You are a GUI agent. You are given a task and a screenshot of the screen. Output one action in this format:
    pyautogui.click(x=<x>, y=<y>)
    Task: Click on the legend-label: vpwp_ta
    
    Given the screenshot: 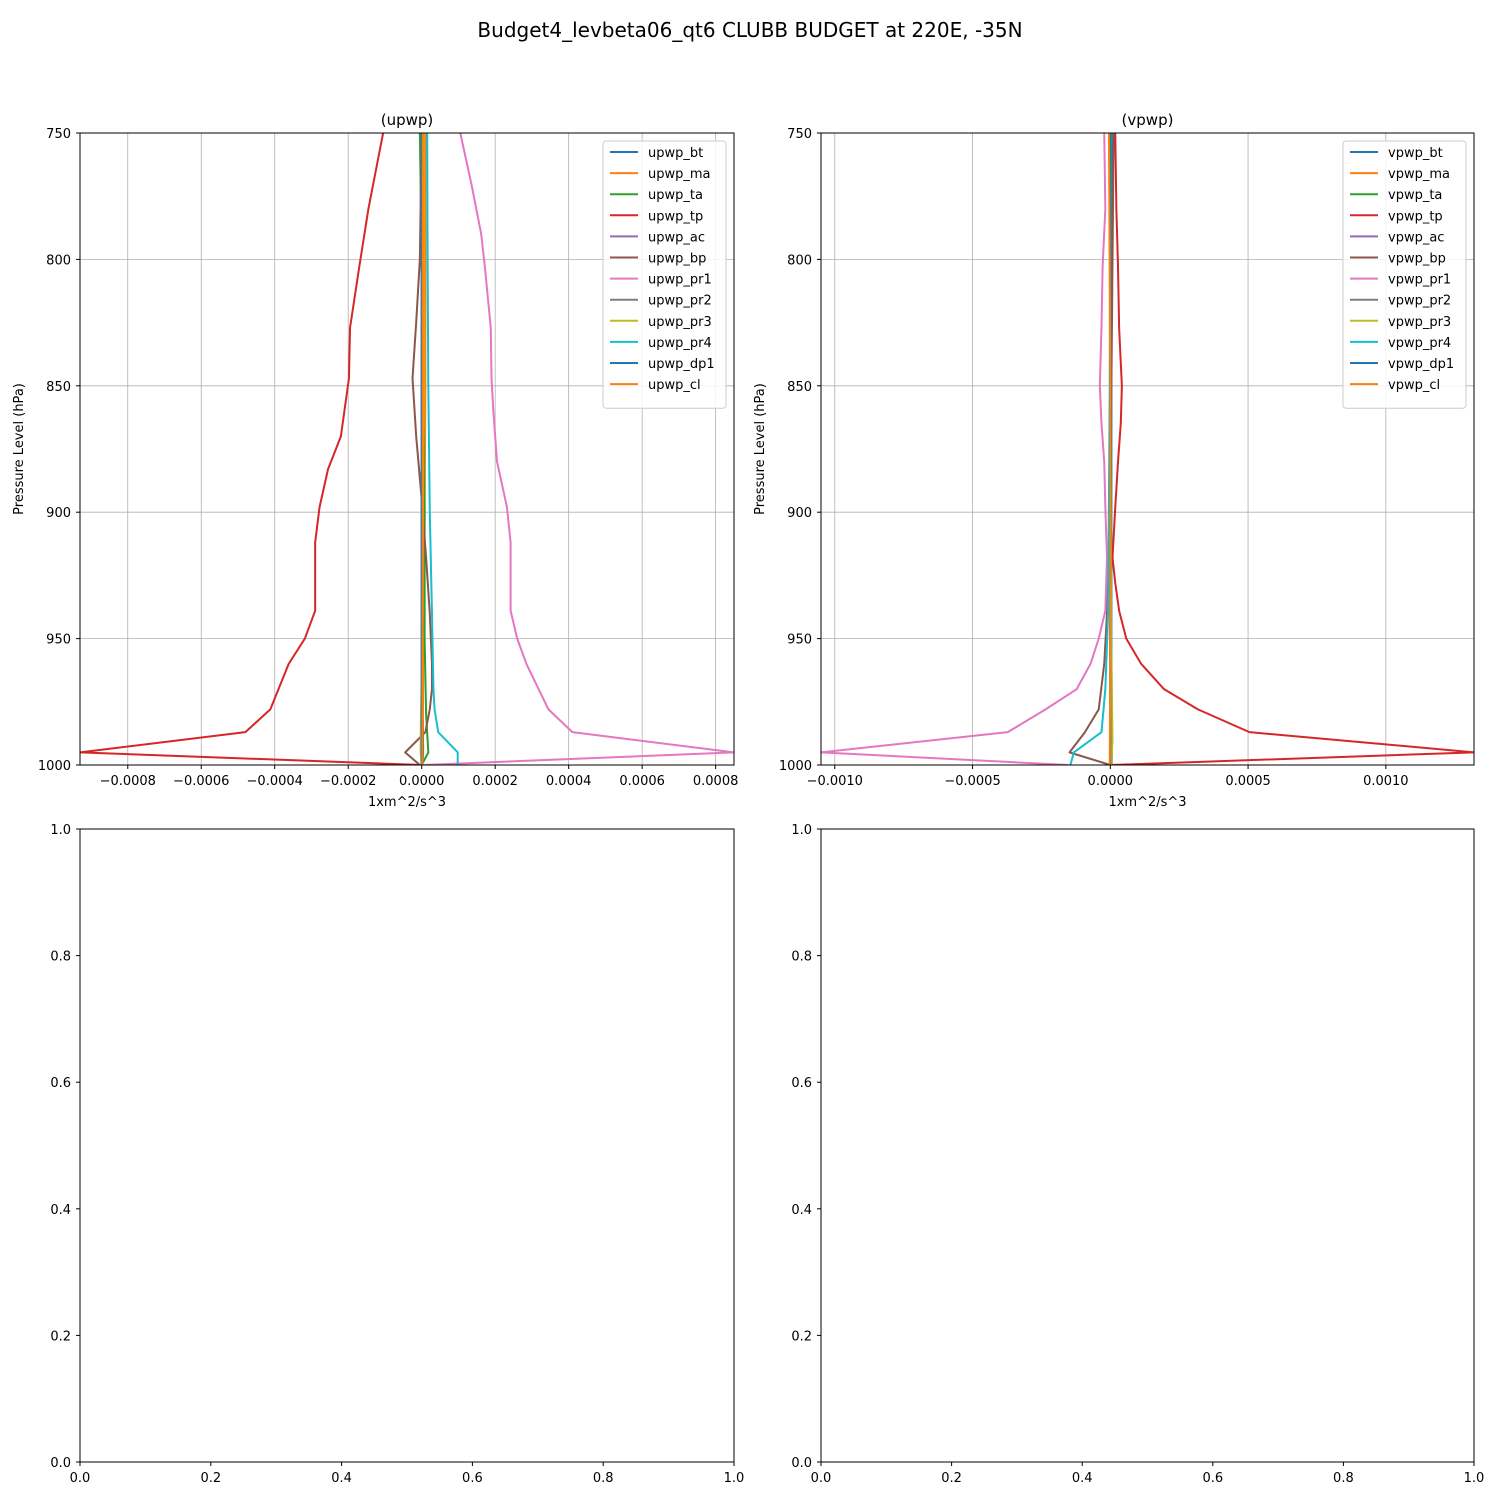 What is the action you would take?
    pyautogui.click(x=1415, y=195)
    